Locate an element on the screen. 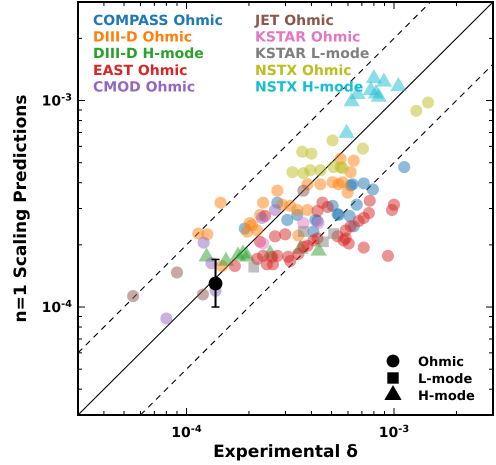 This screenshot has width=496, height=465. annotation: H-mode is located at coordinates (447, 396).